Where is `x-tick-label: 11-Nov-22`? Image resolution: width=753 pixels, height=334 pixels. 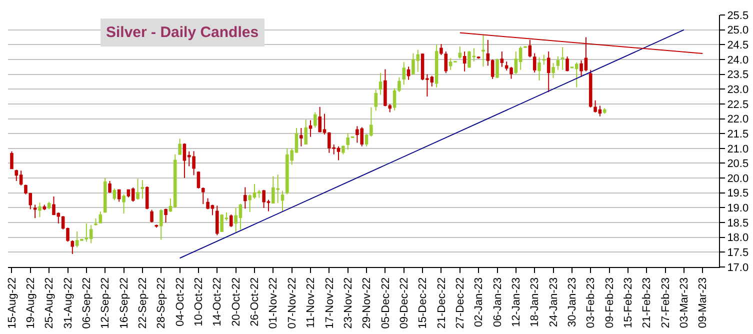
x-tick-label: 11-Nov-22 is located at coordinates (311, 302).